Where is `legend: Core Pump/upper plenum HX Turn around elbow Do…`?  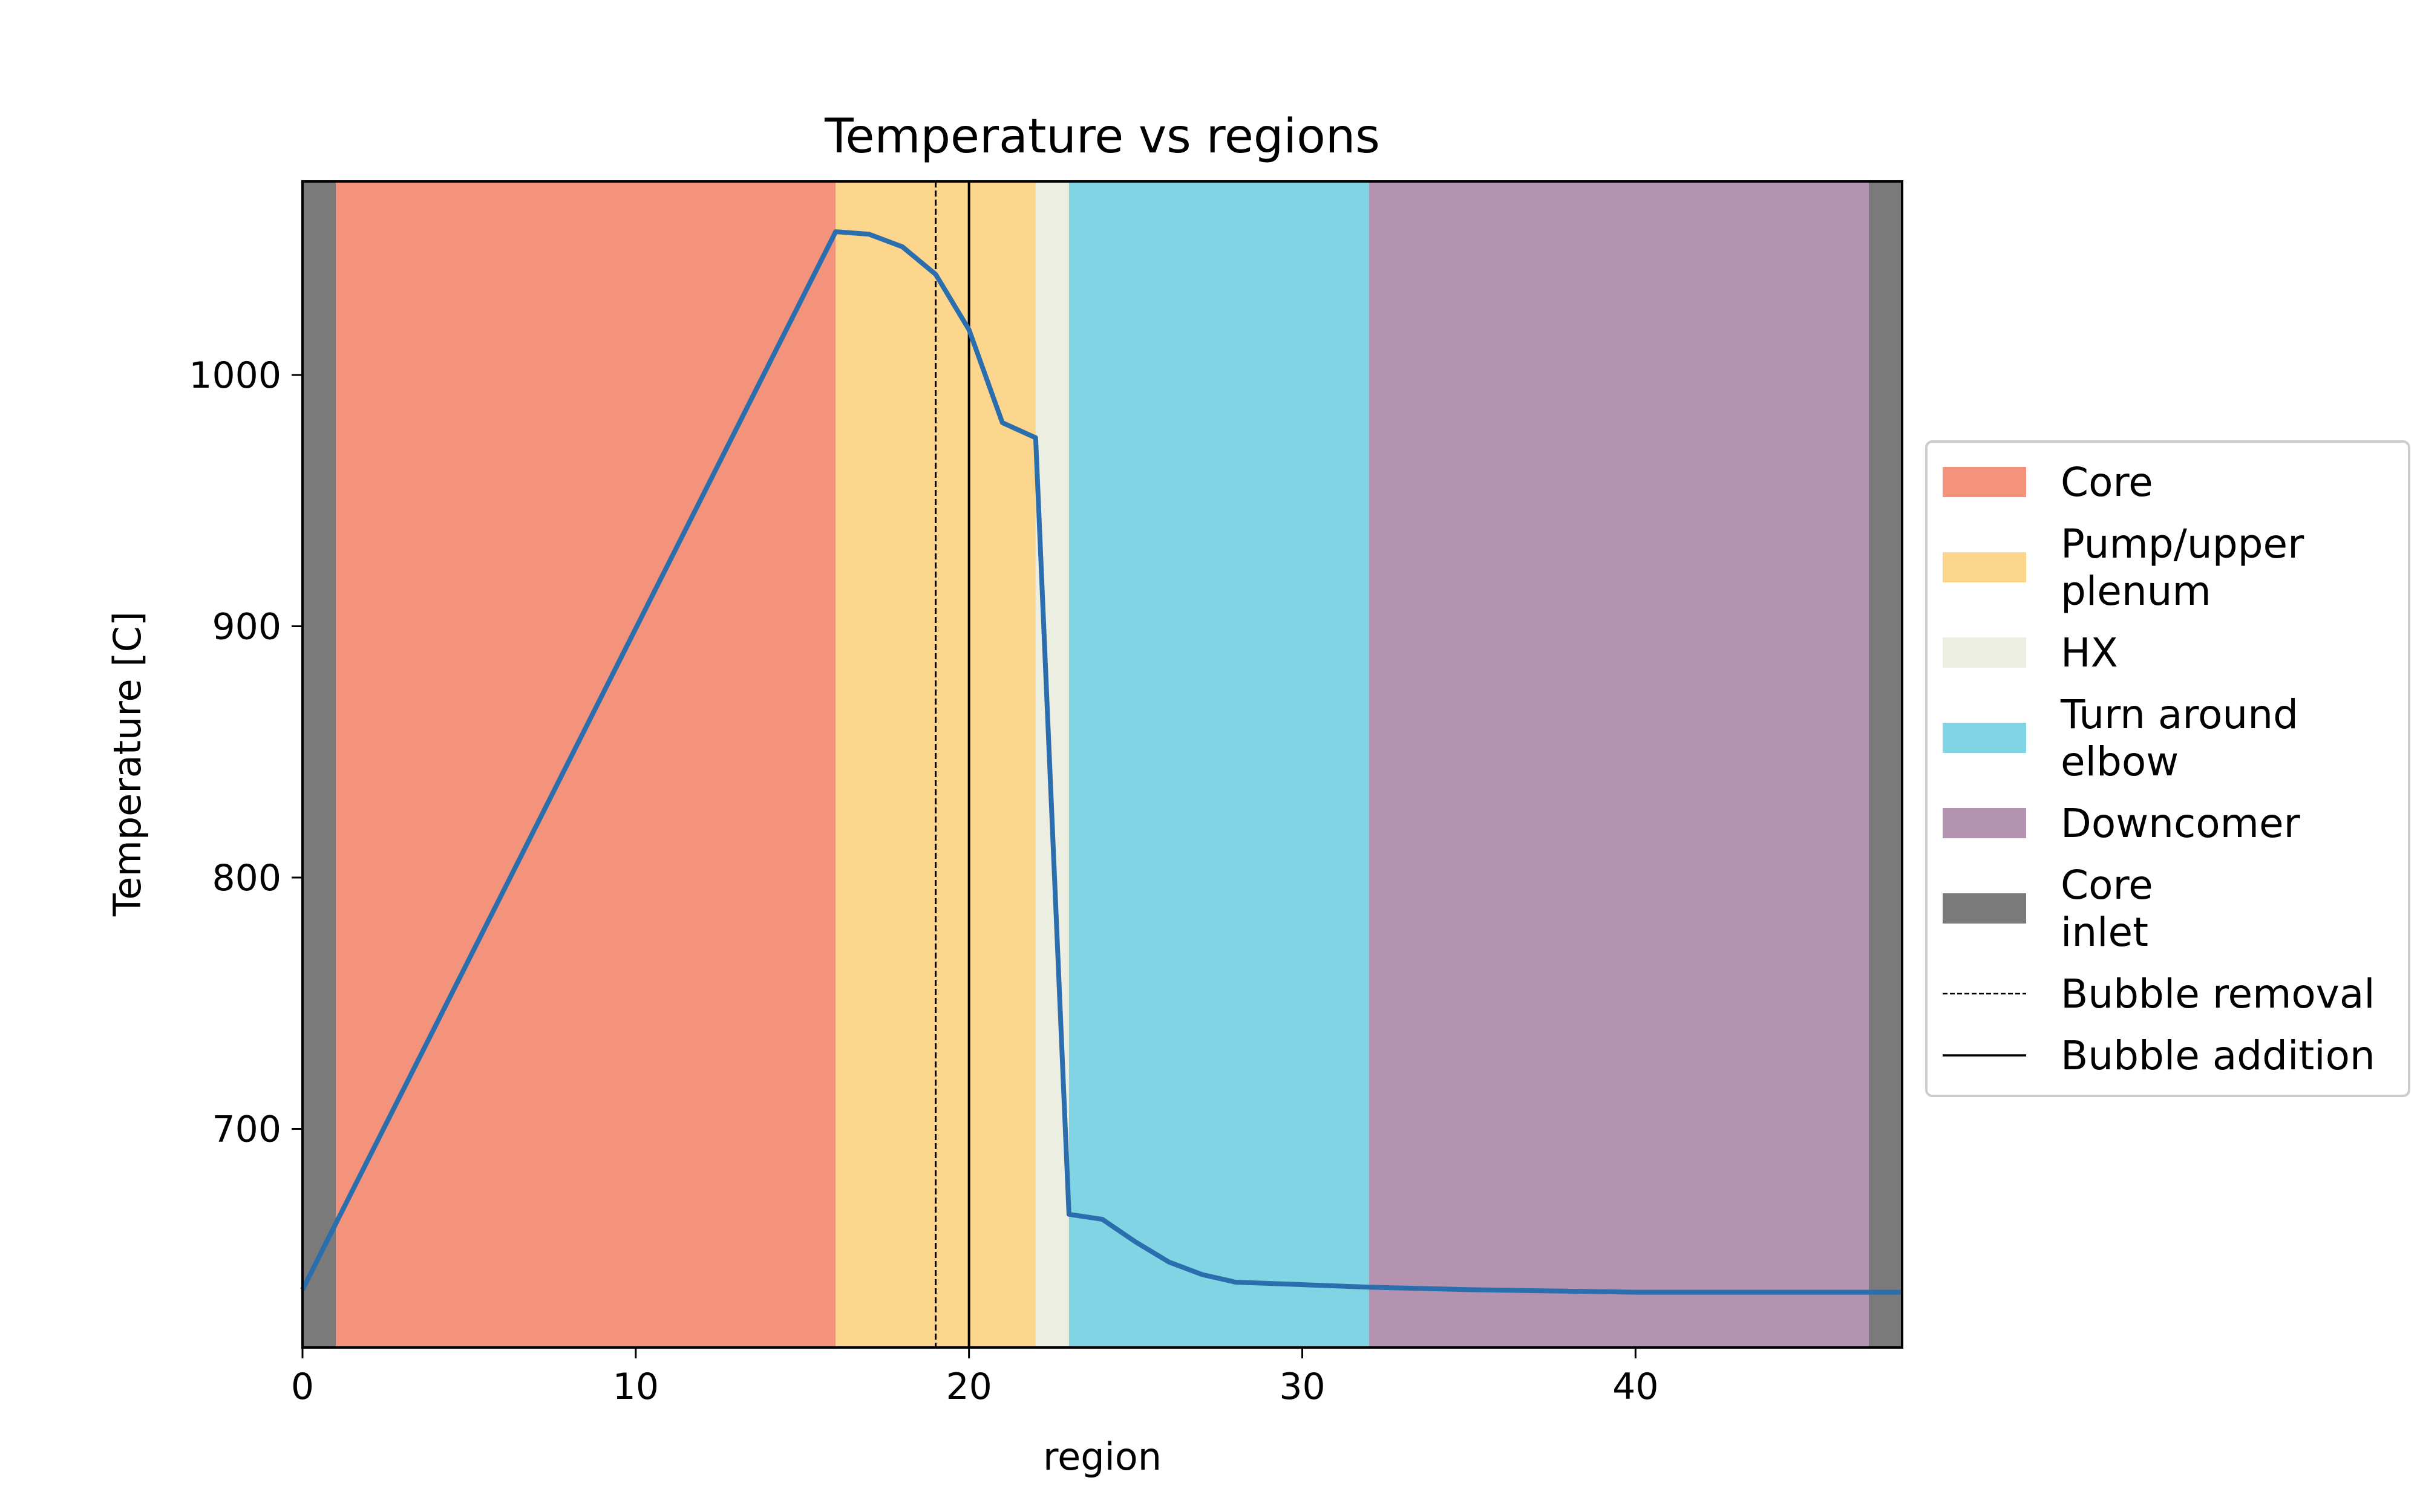
legend: Core Pump/upper plenum HX Turn around elbow Do… is located at coordinates (2167, 768).